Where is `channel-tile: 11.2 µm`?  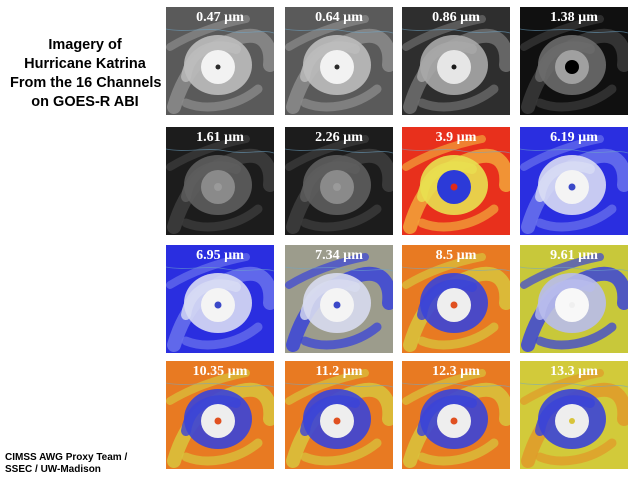
channel-tile: 11.2 µm is located at coordinates (339, 415).